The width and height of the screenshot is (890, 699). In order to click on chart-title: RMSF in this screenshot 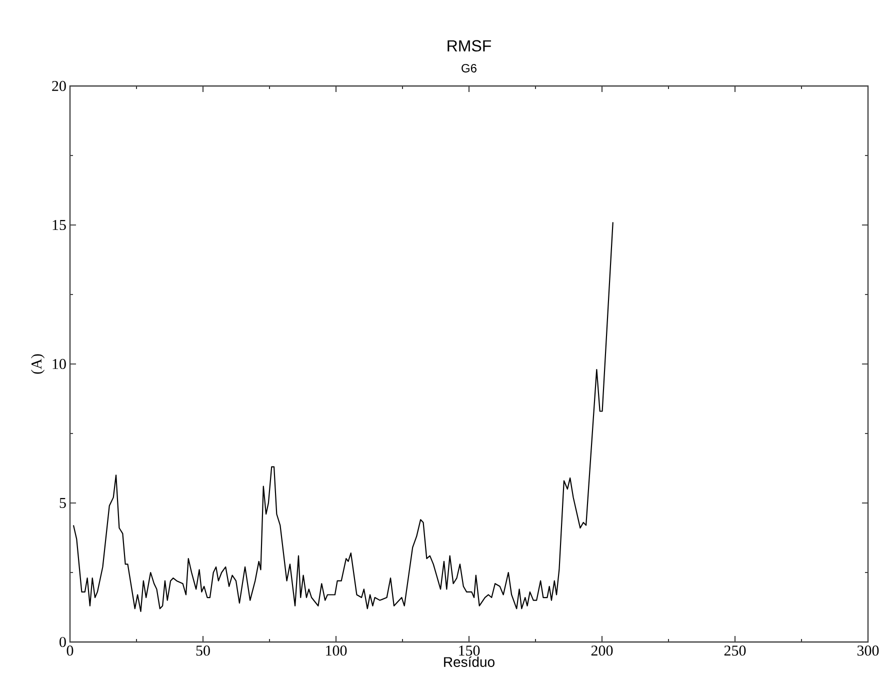, I will do `click(470, 46)`.